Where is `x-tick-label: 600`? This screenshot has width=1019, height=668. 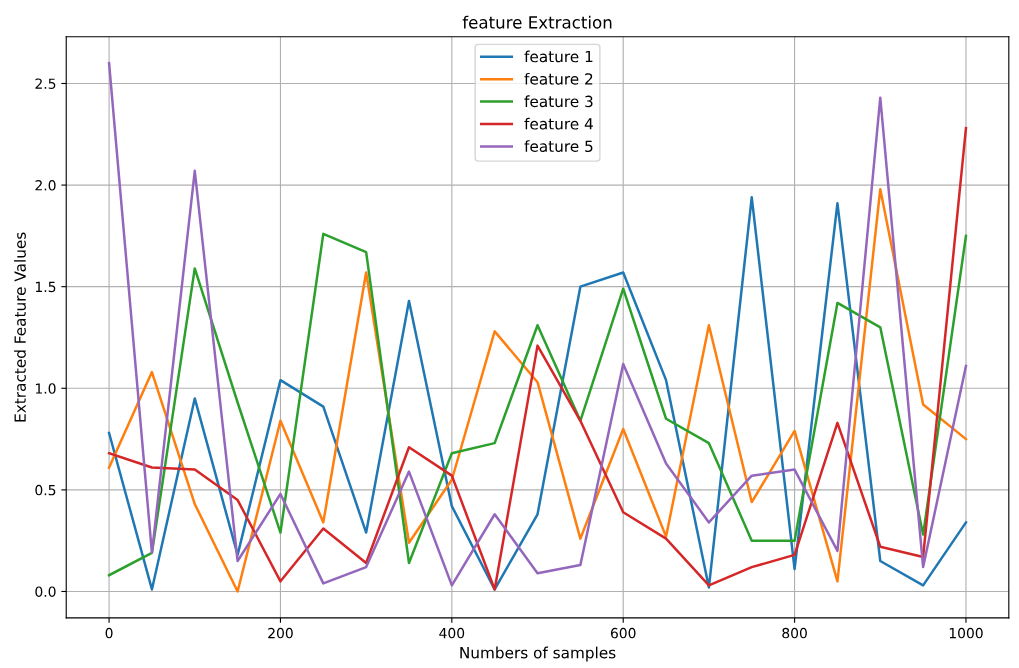
x-tick-label: 600 is located at coordinates (623, 633).